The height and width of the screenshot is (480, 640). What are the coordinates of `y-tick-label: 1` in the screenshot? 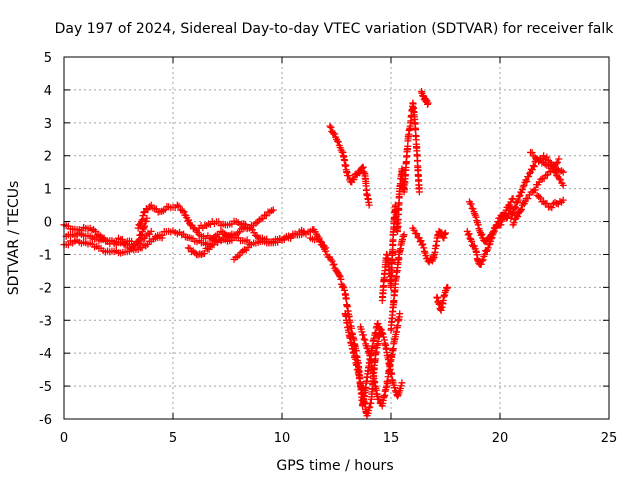 It's located at (48, 190).